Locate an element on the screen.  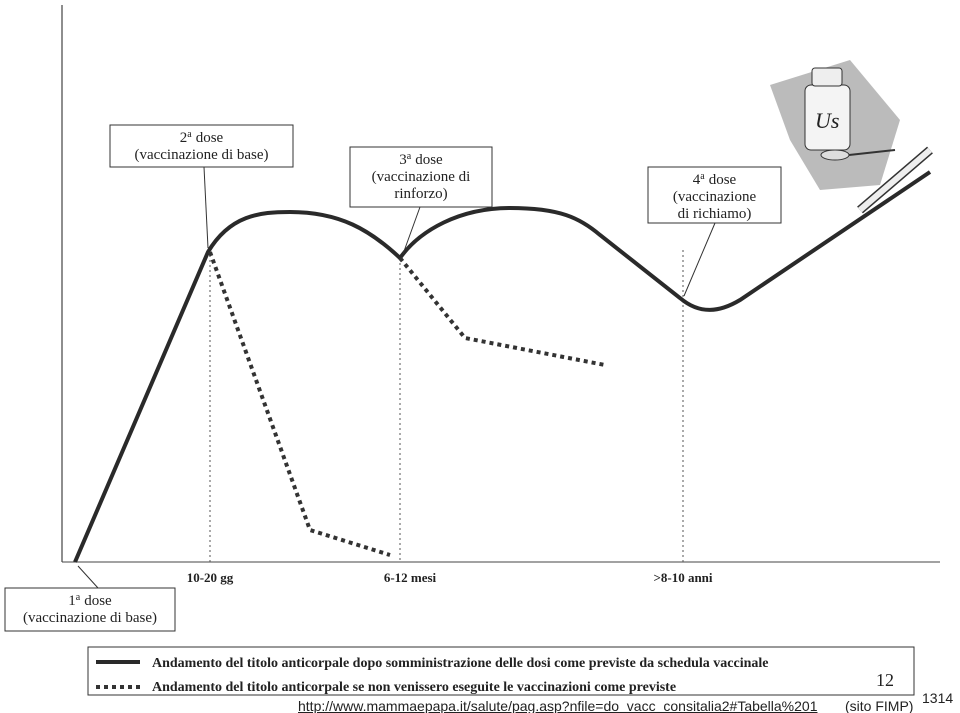
dose-num: 3 is located at coordinates (403, 160).